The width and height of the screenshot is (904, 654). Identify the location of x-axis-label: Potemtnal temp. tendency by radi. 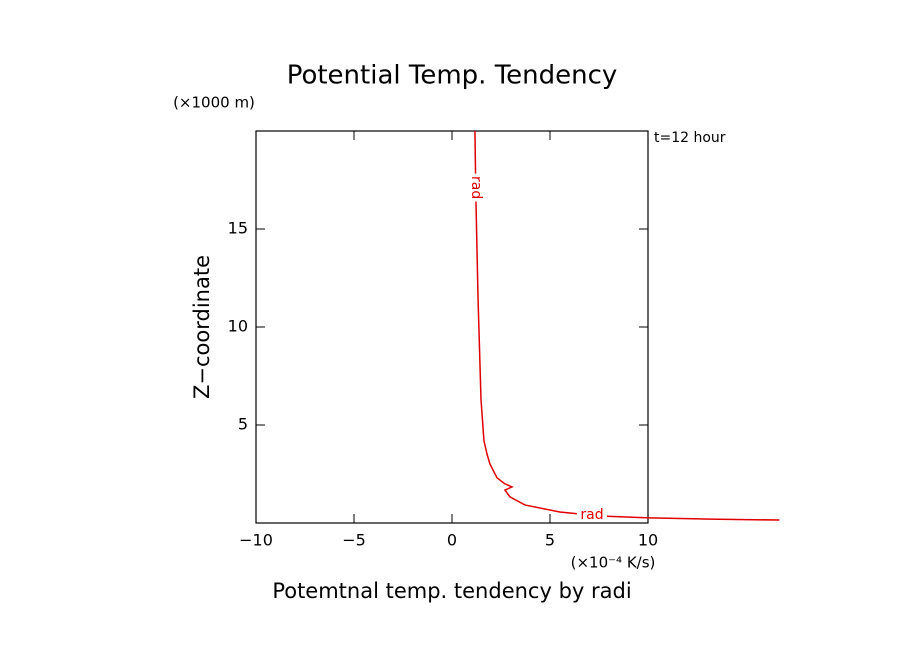
(451, 591).